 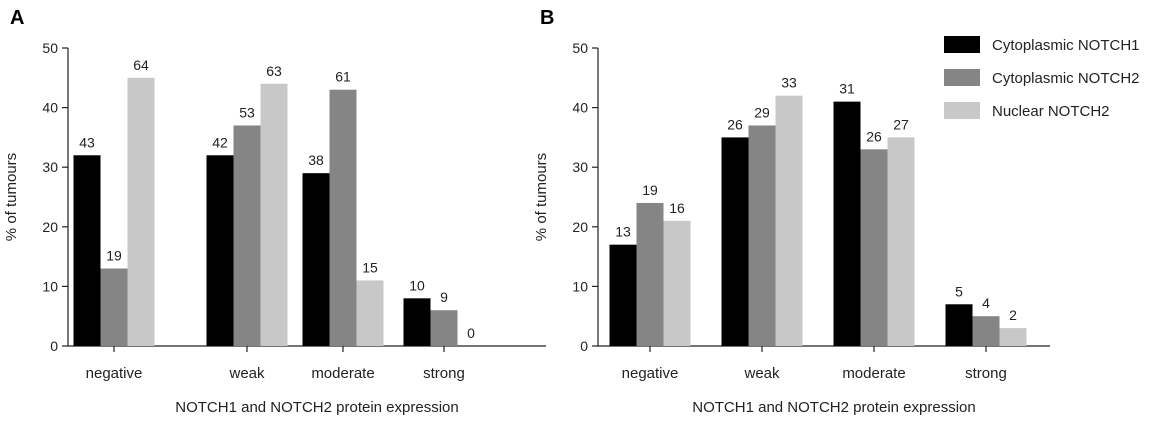 What do you see at coordinates (1066, 45) in the screenshot?
I see `legend-label: Cytoplasmic NOTCH1` at bounding box center [1066, 45].